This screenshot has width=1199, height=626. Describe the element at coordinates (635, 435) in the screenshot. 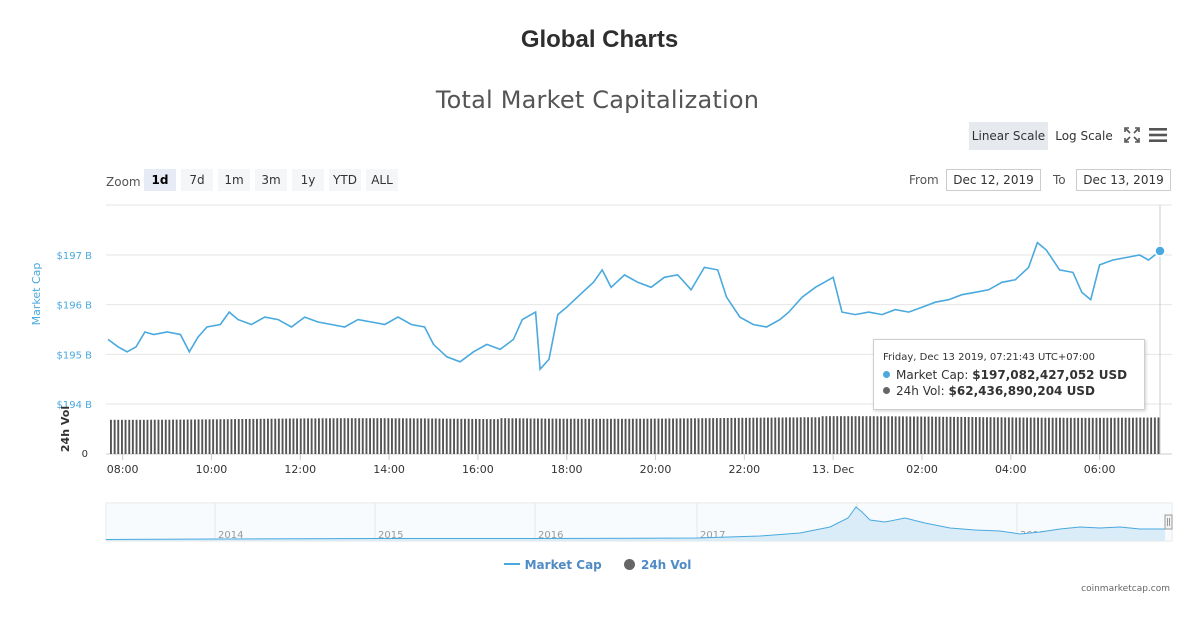

I see `volume-bars` at that location.